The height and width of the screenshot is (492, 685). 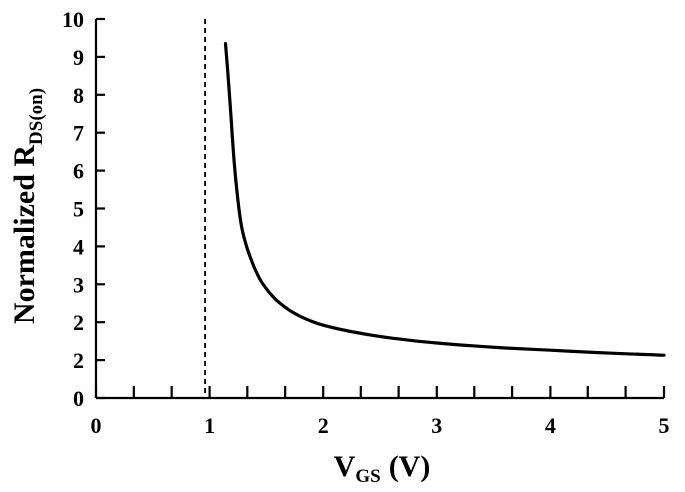 I want to click on y-tick-label: 7, so click(x=78, y=133).